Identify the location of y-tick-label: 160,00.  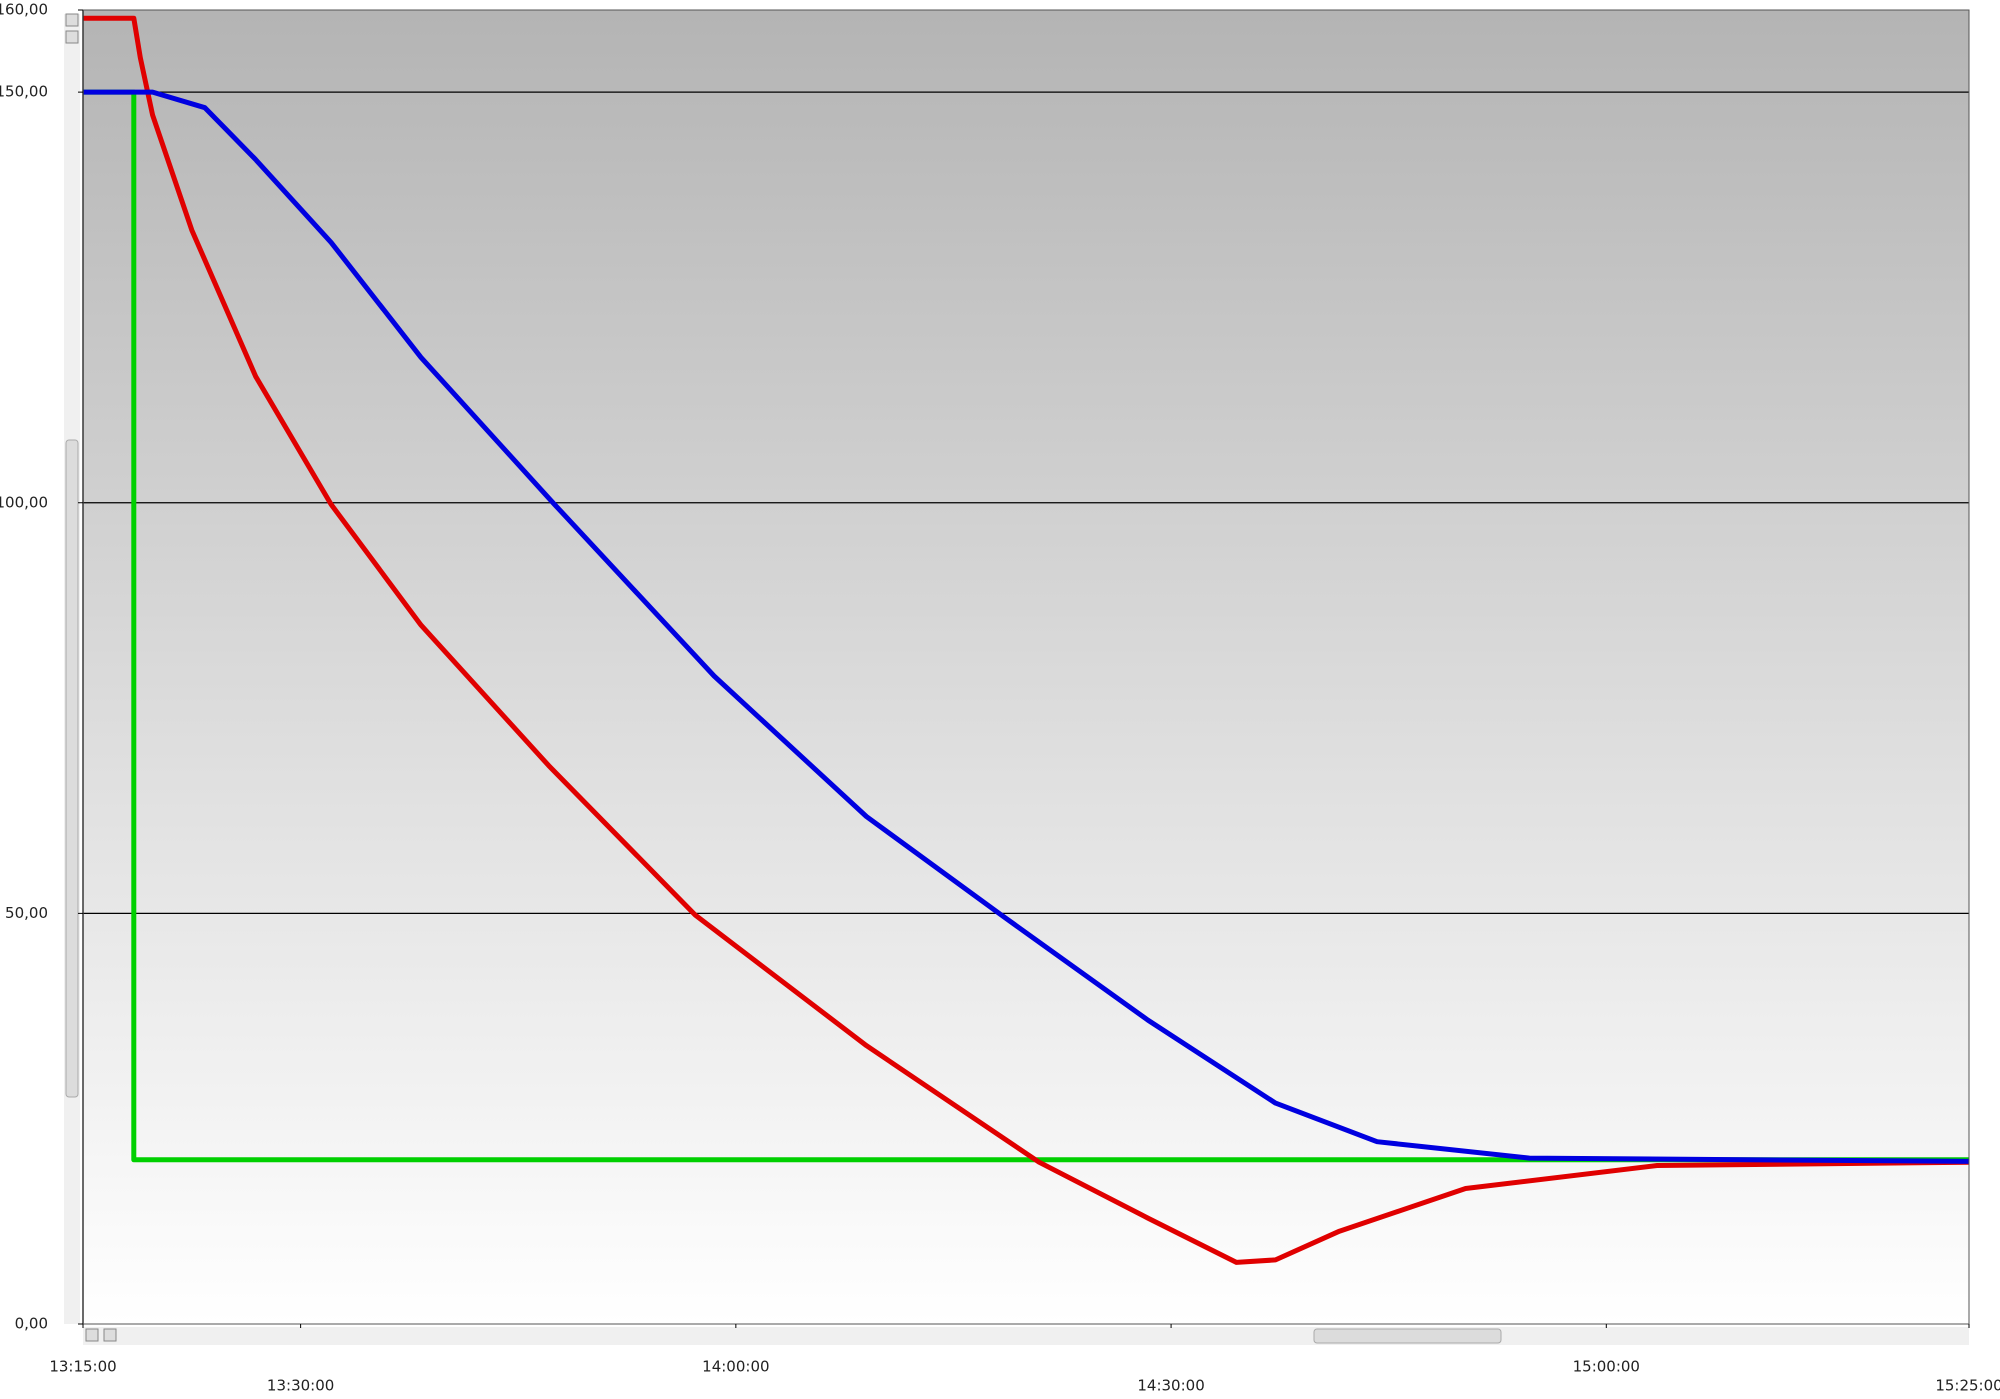
(24, 10).